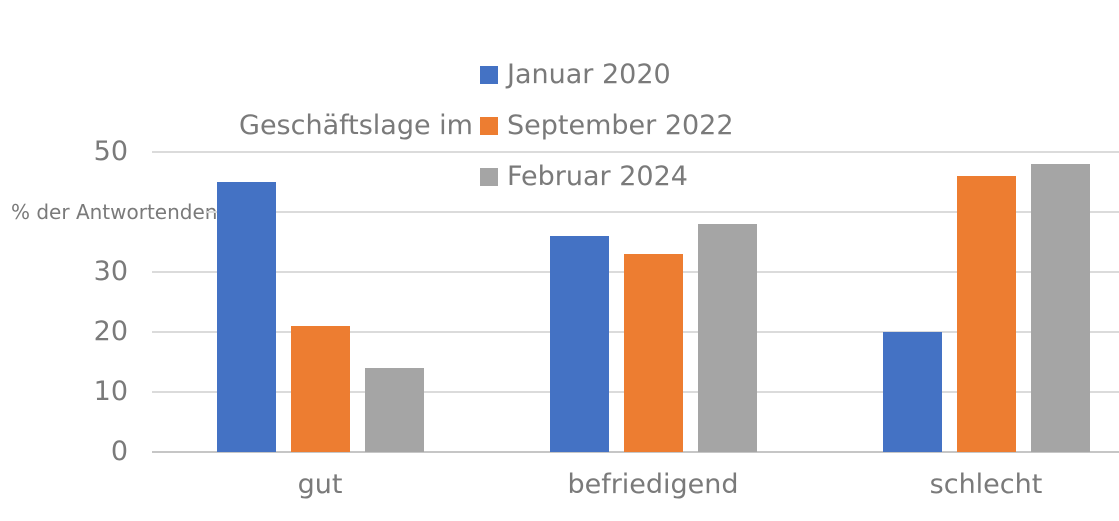  What do you see at coordinates (110, 331) in the screenshot?
I see `y-tick-20: 20` at bounding box center [110, 331].